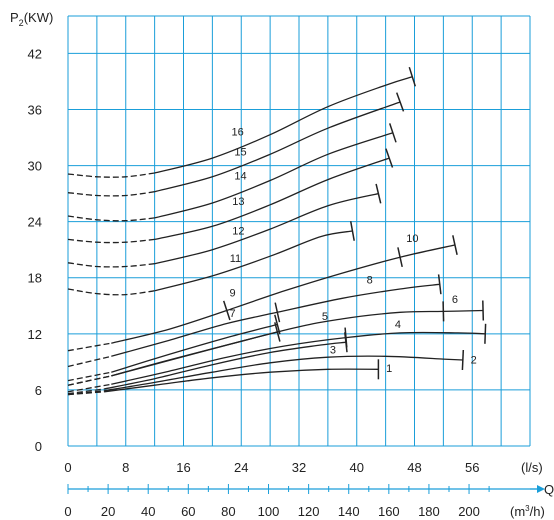 This screenshot has width=554, height=520. I want to click on curve-label-5: 5, so click(325, 317).